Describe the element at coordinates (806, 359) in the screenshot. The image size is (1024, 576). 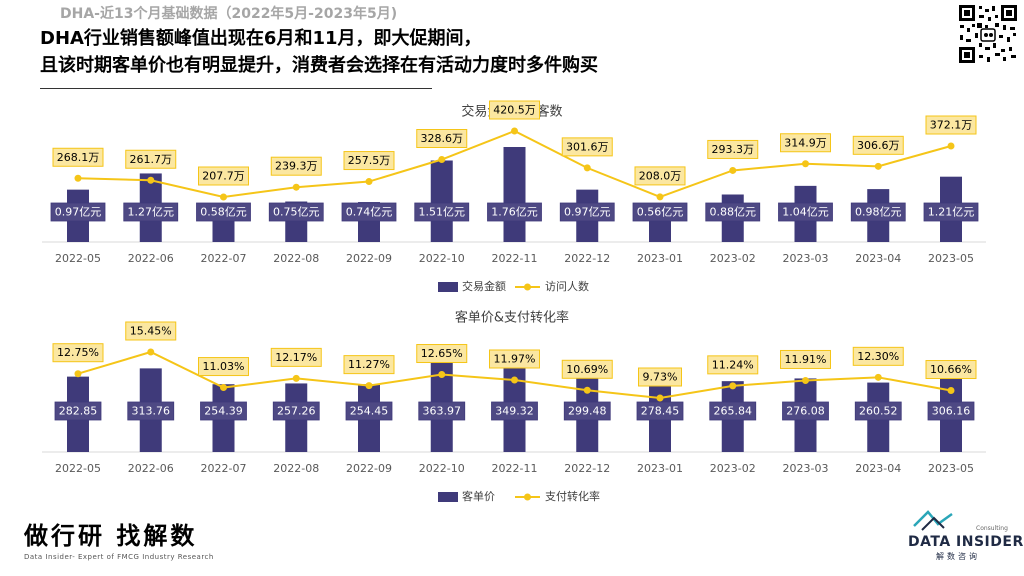
I see `line-value-label: 11.91%` at that location.